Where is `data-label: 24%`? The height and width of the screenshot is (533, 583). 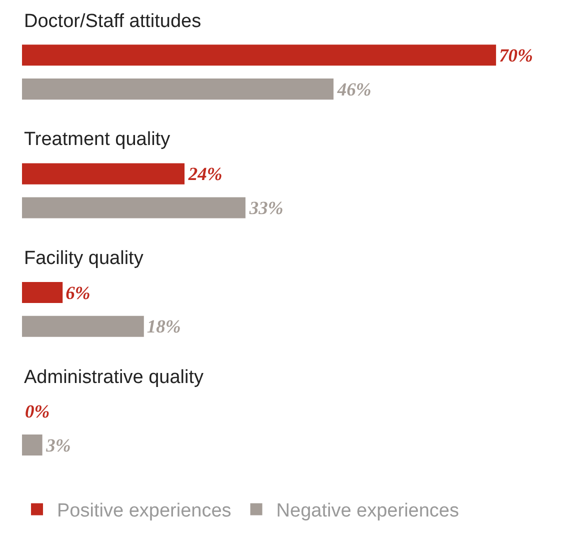
data-label: 24% is located at coordinates (204, 174).